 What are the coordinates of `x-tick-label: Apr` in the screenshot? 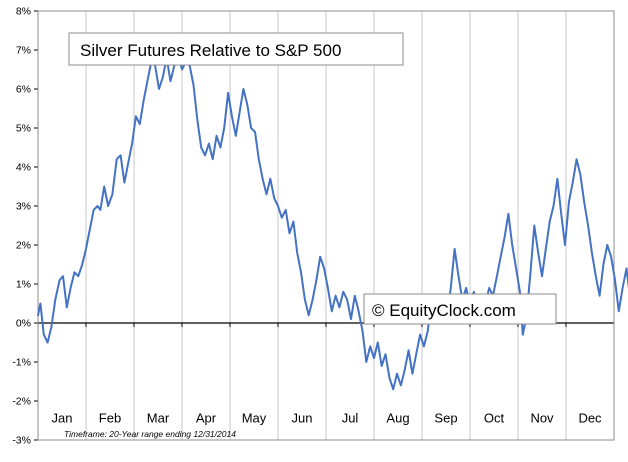 It's located at (206, 417).